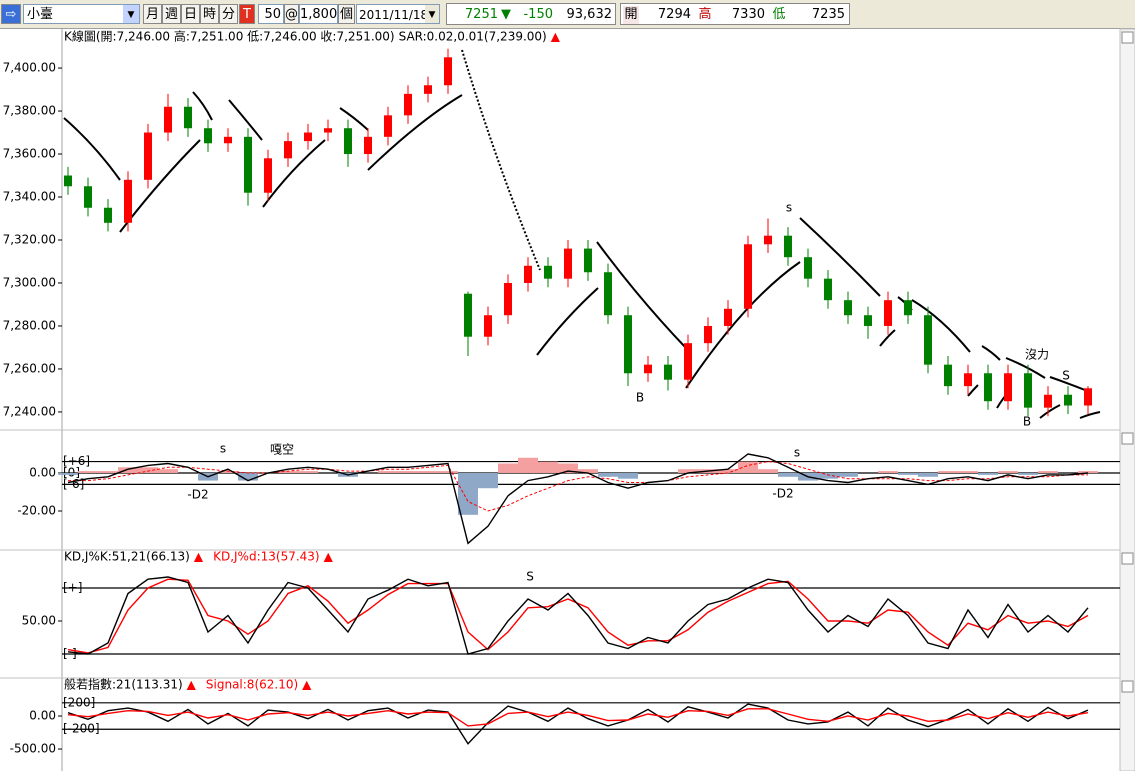 Image resolution: width=1135 pixels, height=771 pixels. Describe the element at coordinates (346, 14) in the screenshot. I see `unit-label: 個` at that location.